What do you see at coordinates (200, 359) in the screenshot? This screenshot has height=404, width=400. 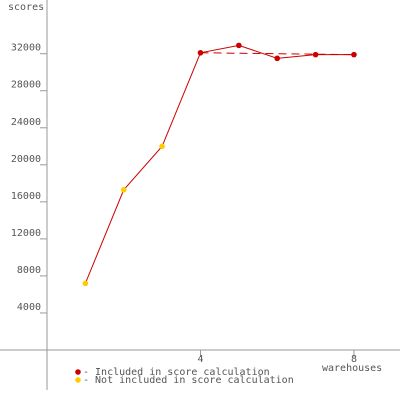 I see `x-tick-label: 4` at bounding box center [200, 359].